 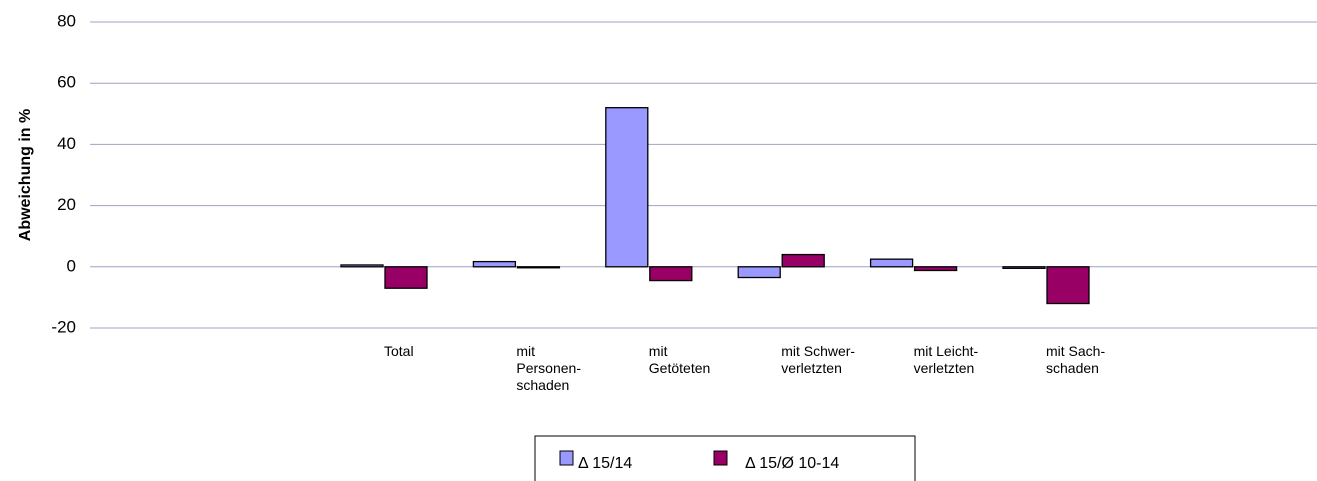 What do you see at coordinates (25, 175) in the screenshot?
I see `y-axis-label: Abweichung in %` at bounding box center [25, 175].